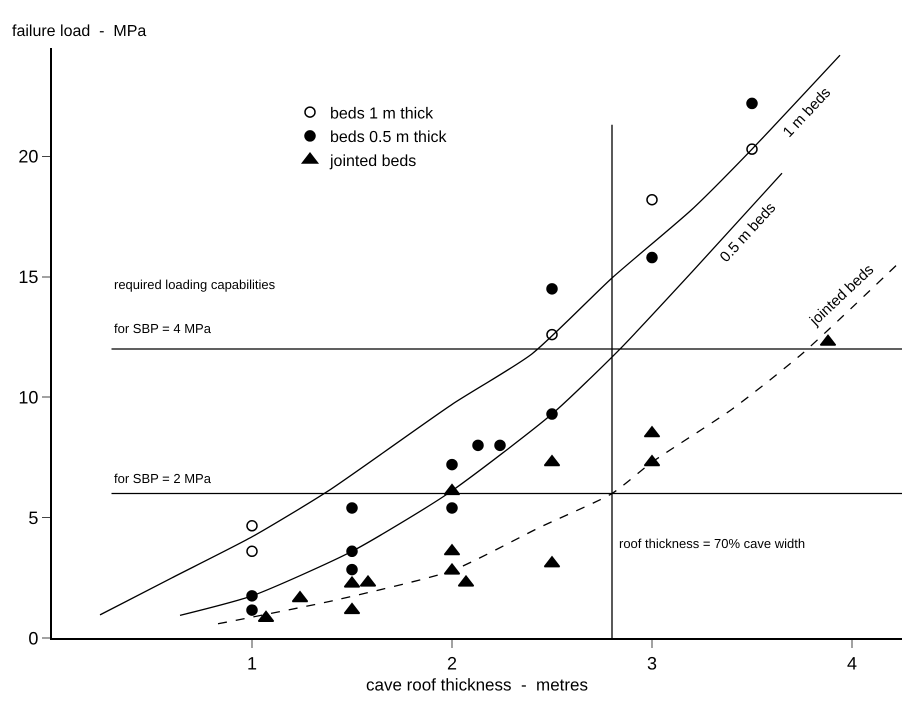  Describe the element at coordinates (712, 543) in the screenshot. I see `annotation: roof thickness = 70% cave width` at that location.